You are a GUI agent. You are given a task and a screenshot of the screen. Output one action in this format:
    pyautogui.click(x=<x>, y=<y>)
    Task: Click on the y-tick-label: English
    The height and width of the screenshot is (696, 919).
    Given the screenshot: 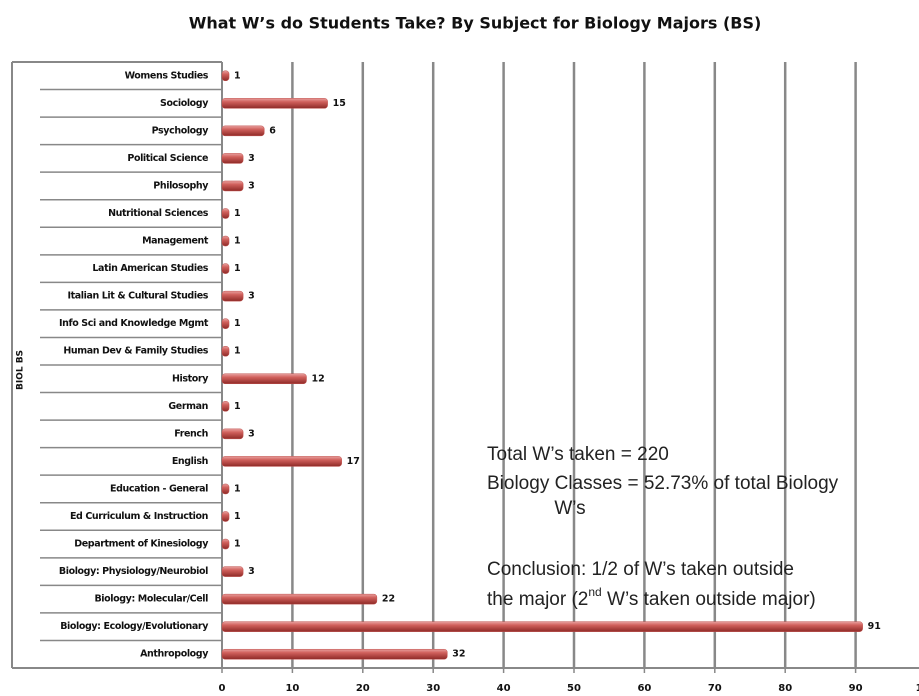 What is the action you would take?
    pyautogui.click(x=190, y=461)
    